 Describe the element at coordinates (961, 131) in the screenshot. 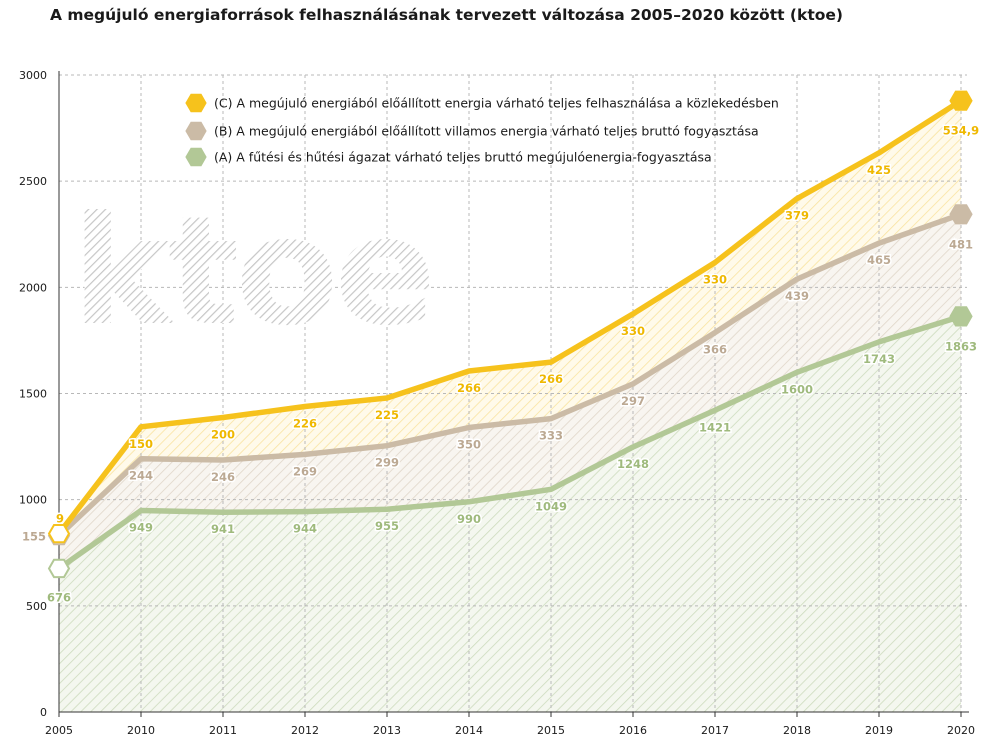

I see `data-label-C: 534,9` at that location.